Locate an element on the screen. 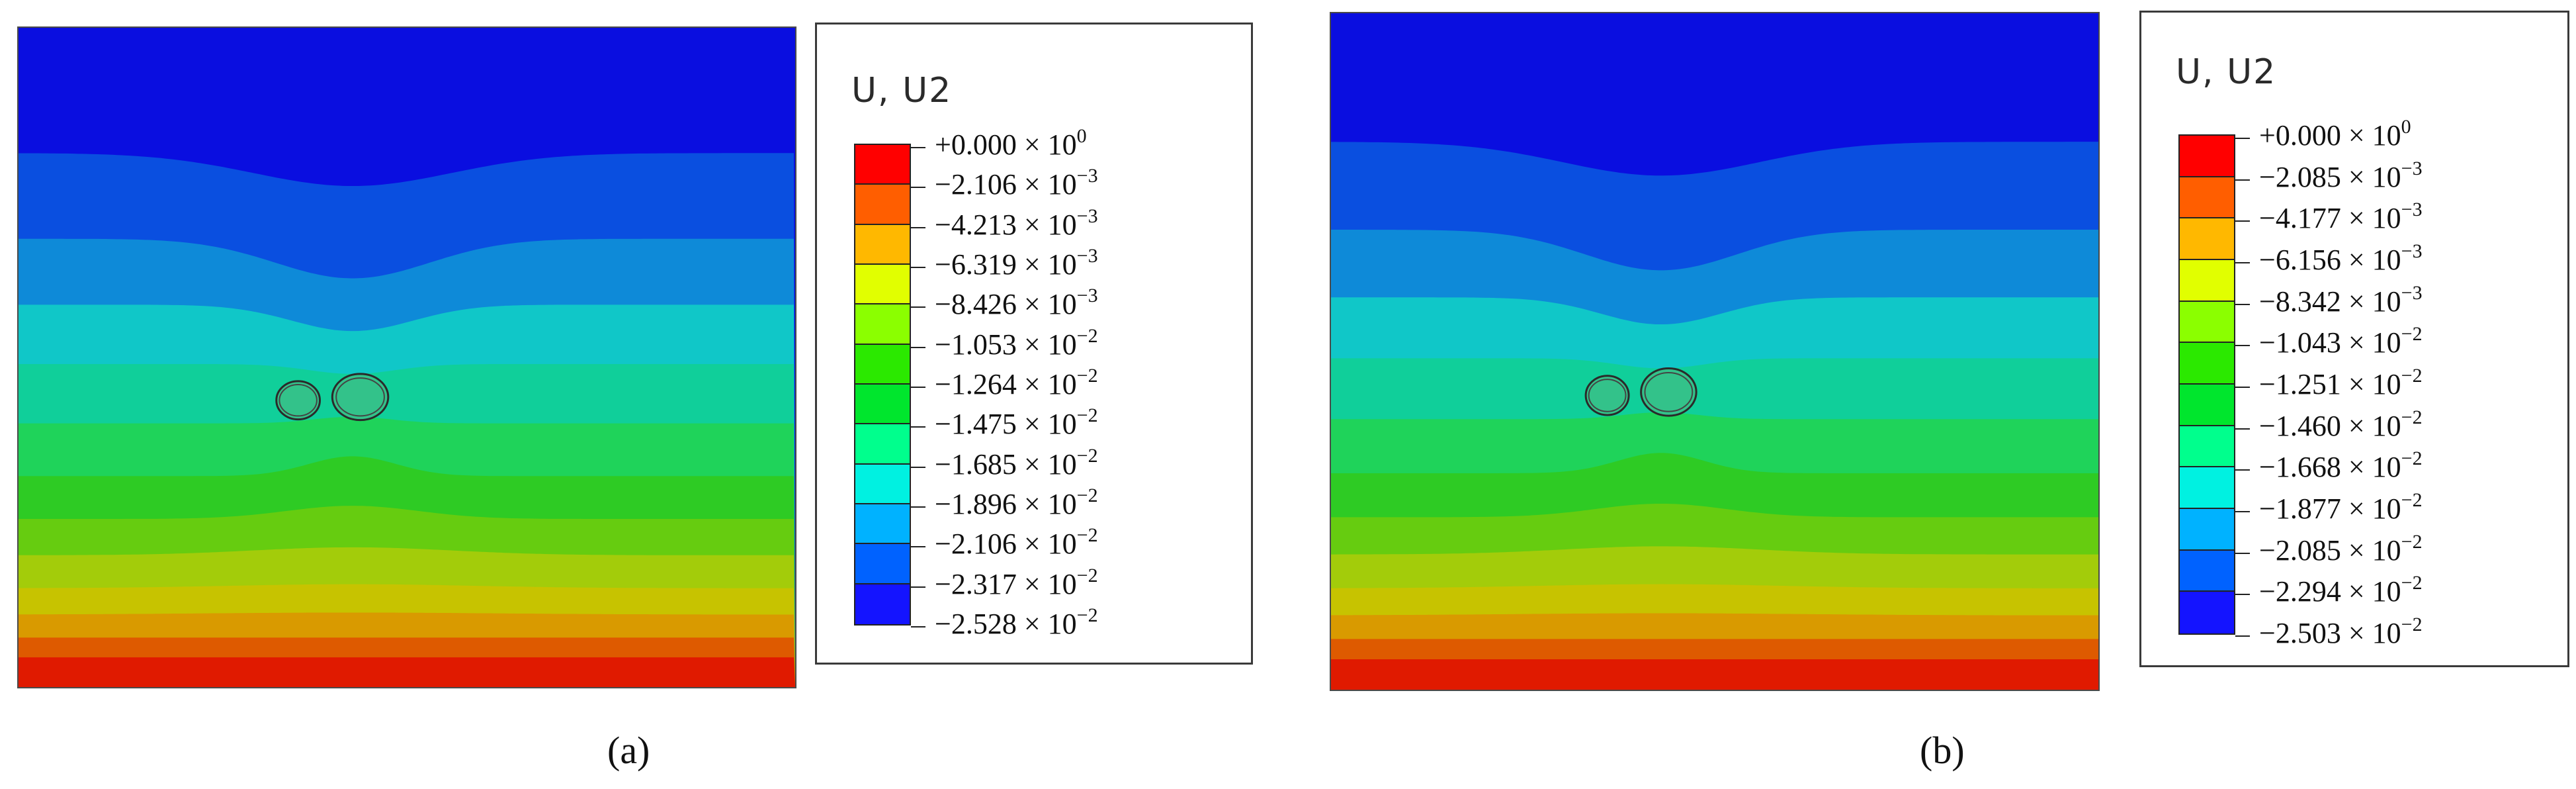 This screenshot has height=789, width=2576. panel-caption: (b) is located at coordinates (1942, 750).